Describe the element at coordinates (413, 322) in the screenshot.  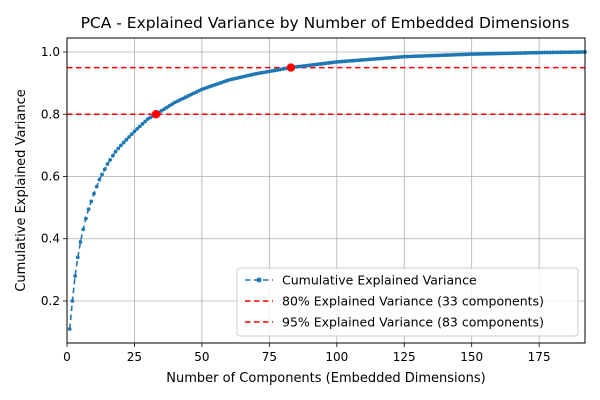
I see `legend-label: 95% Explained Variance (83 components)` at that location.